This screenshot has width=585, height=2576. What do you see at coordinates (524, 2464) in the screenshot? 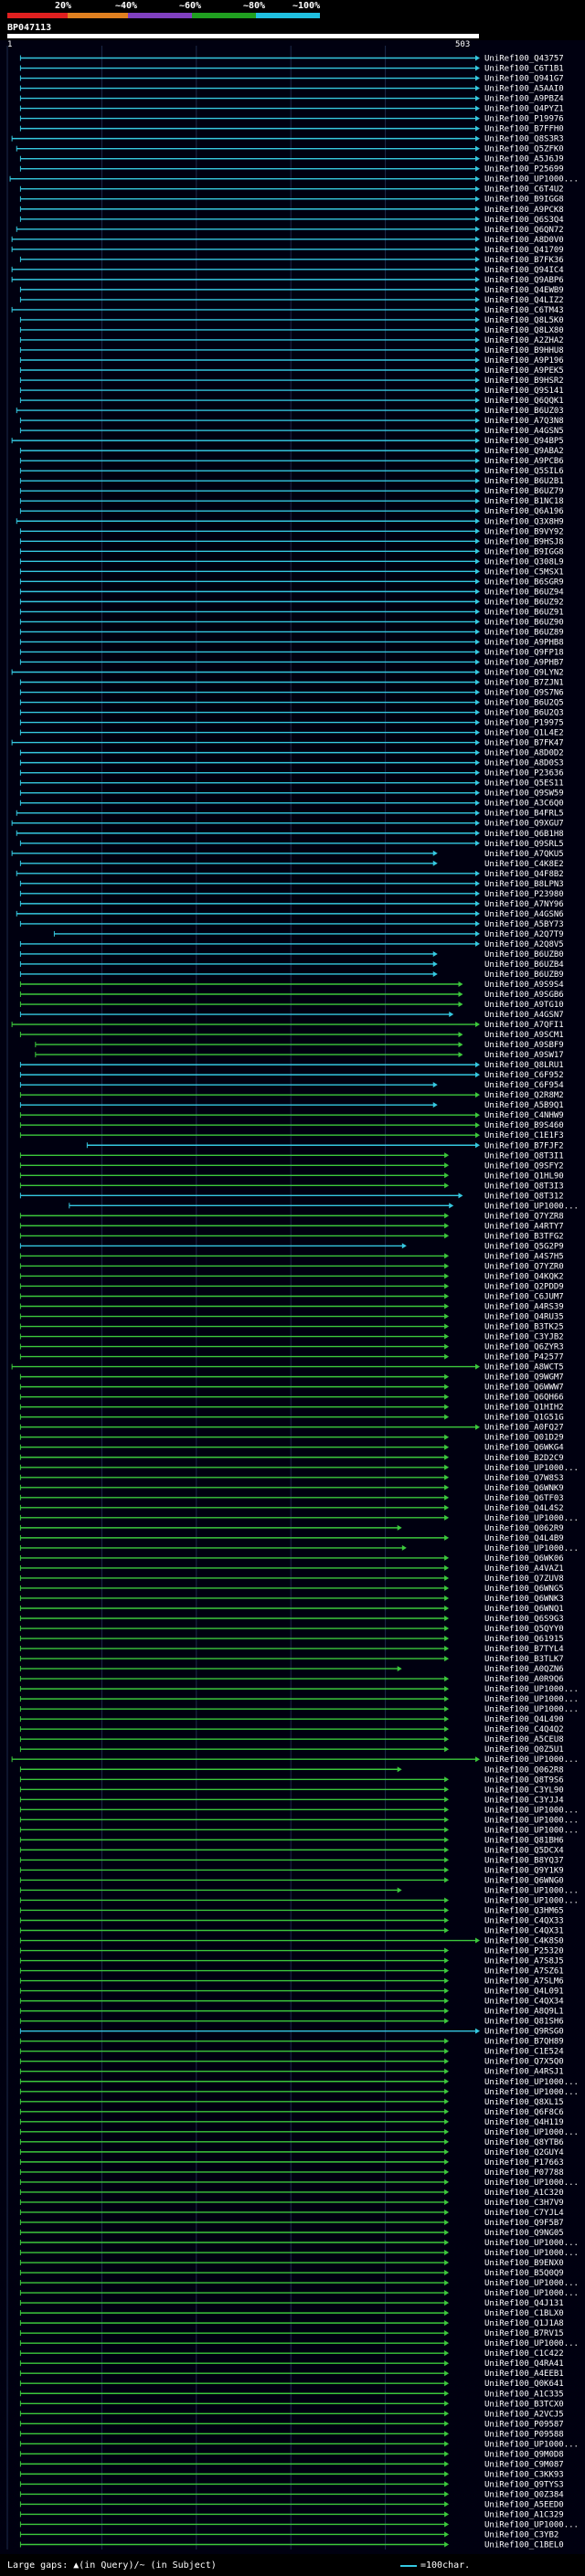
I see `hit-label: UniRef100_C9M087` at bounding box center [524, 2464].